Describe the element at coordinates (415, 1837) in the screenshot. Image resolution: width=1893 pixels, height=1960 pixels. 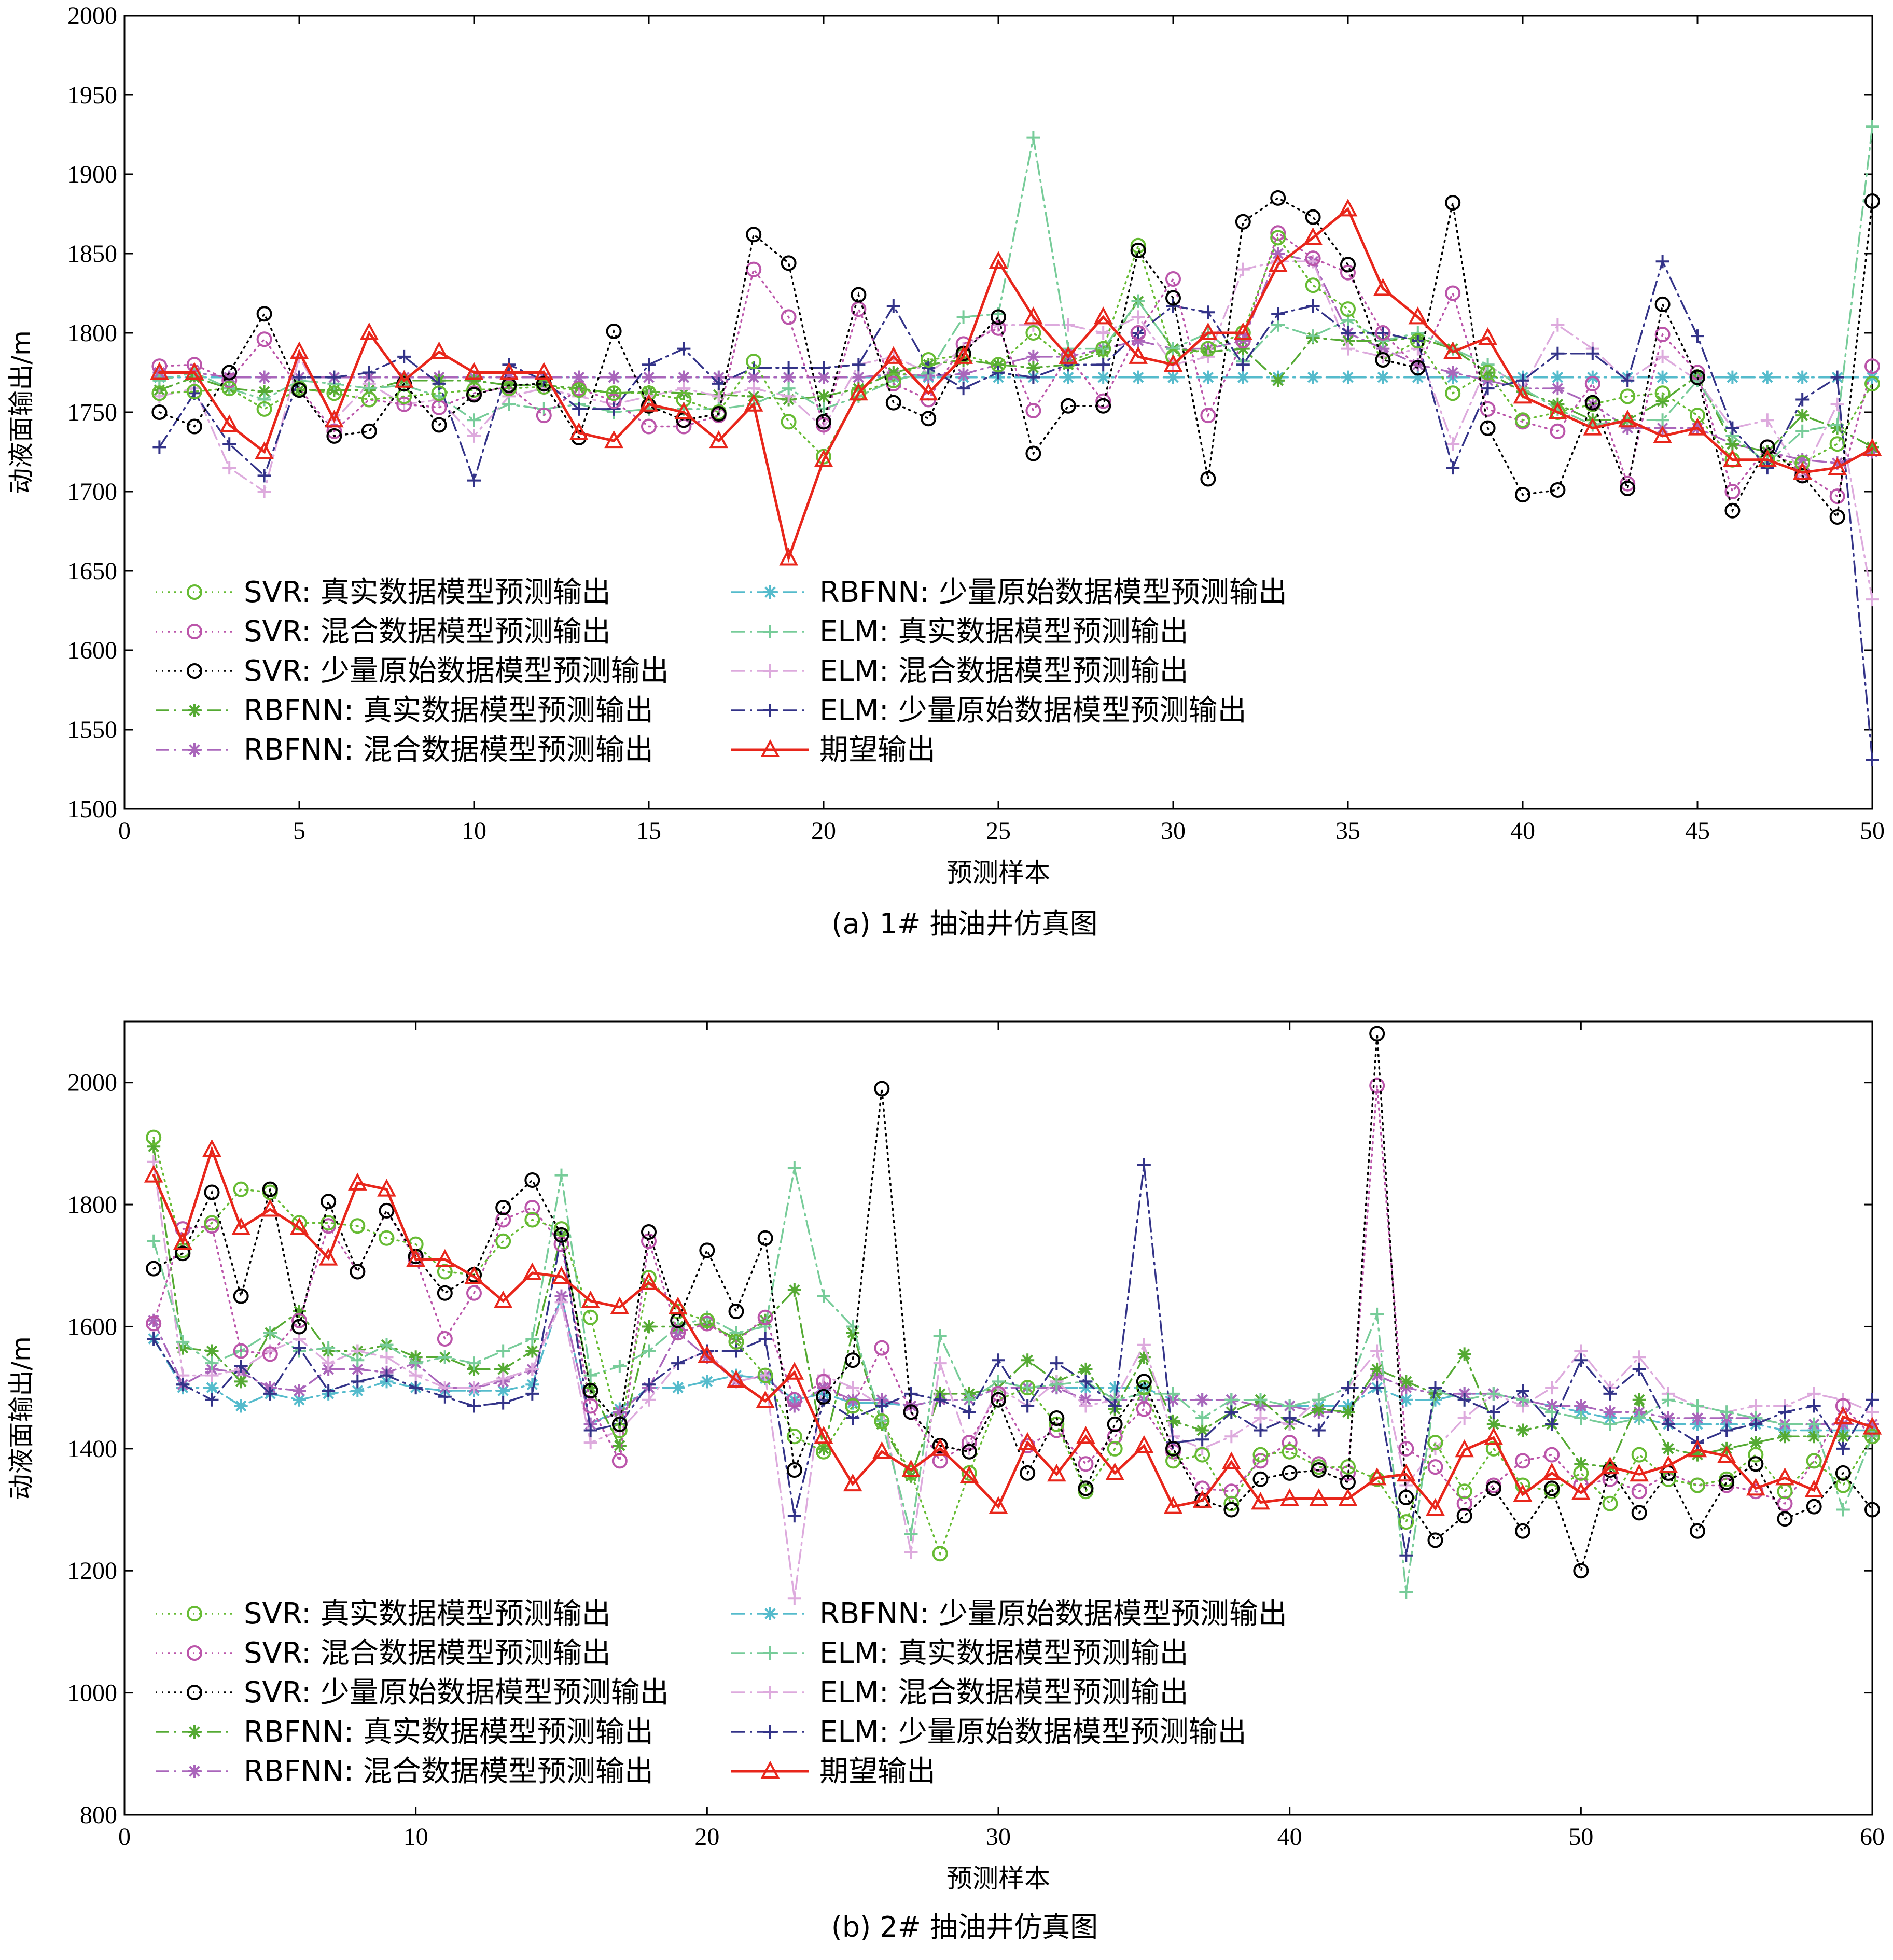
I see `chart-b-xtick-label: 10` at that location.